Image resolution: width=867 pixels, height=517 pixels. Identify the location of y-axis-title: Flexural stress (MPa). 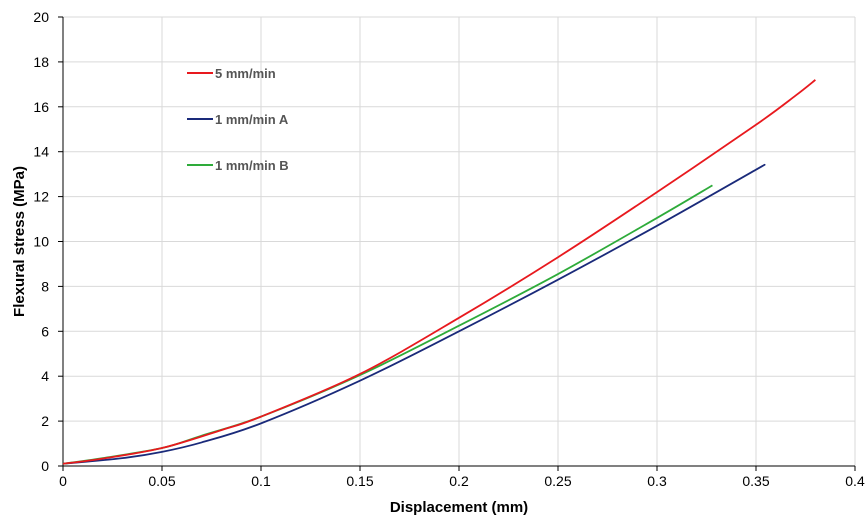
(19, 241).